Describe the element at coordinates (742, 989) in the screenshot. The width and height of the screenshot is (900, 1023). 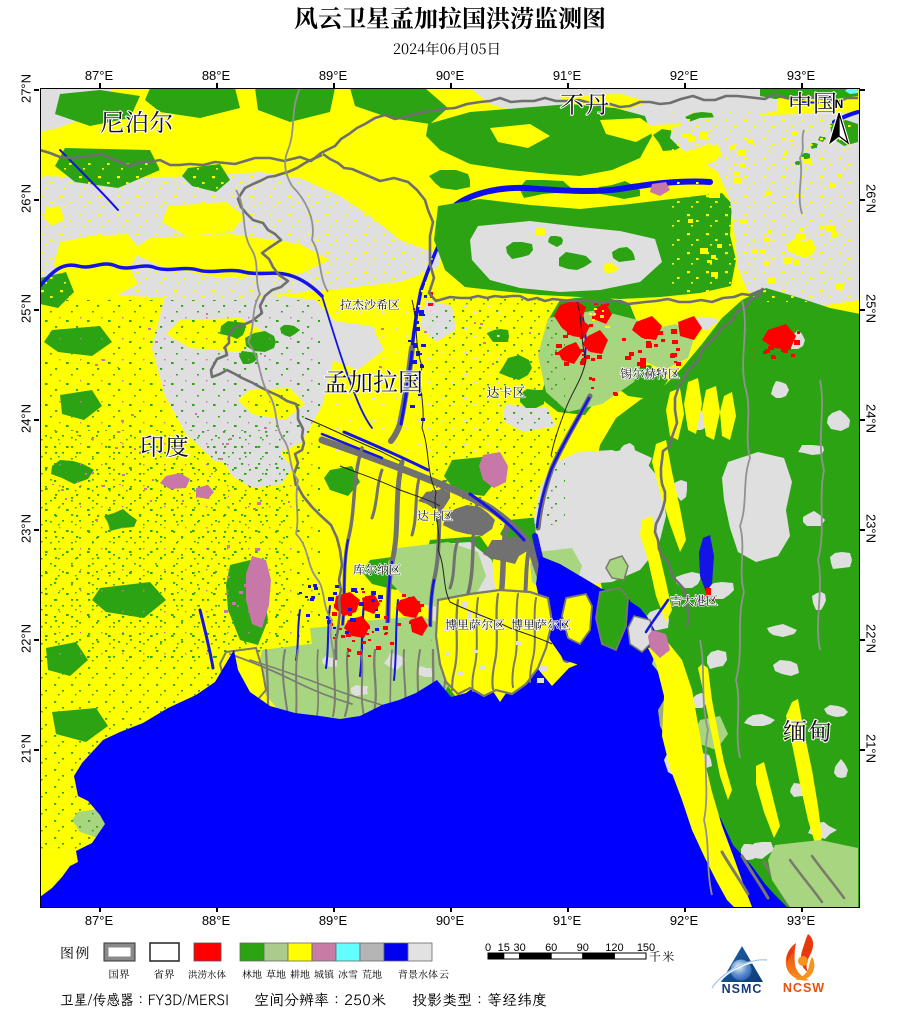
I see `svg-text: NSMC` at that location.